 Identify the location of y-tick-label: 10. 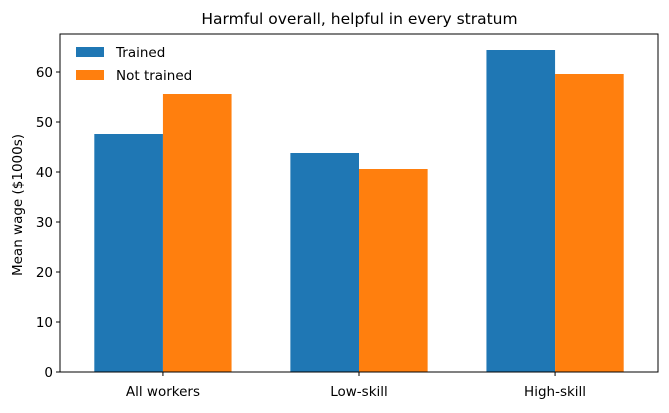
(44, 323).